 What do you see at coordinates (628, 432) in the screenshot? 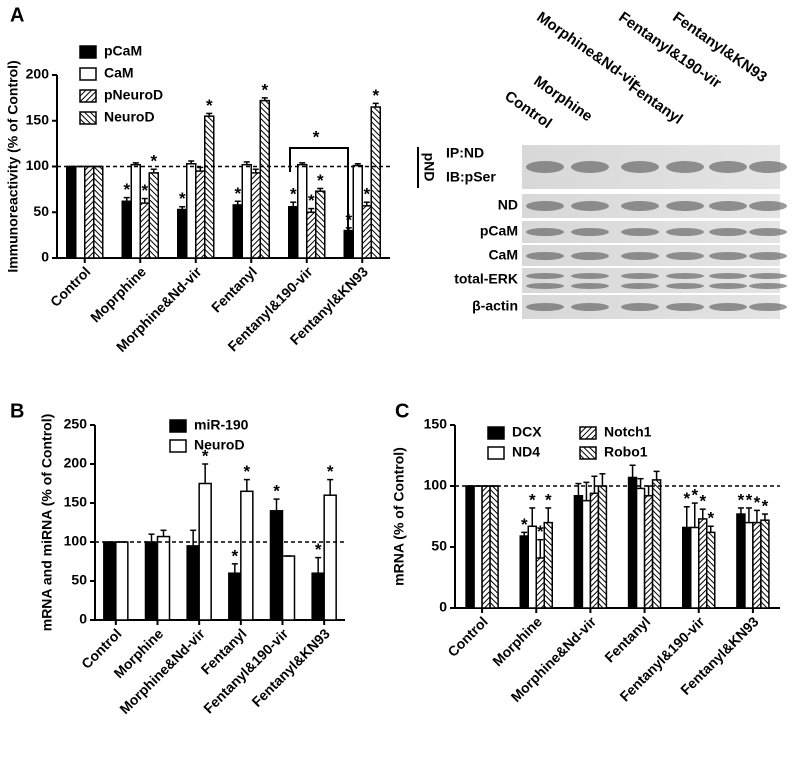
I see `legend-label: Notch1` at bounding box center [628, 432].